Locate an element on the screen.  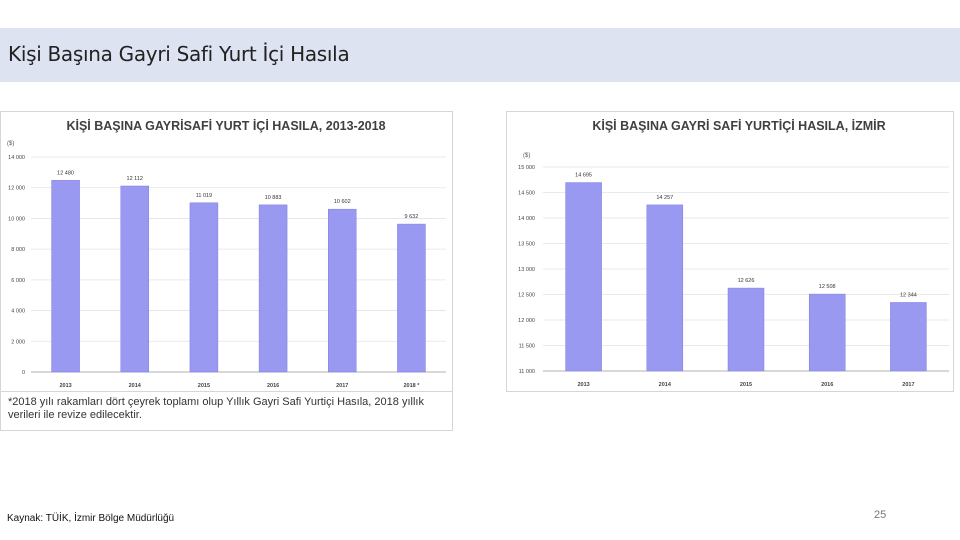
data-label: 12 626 is located at coordinates (746, 281).